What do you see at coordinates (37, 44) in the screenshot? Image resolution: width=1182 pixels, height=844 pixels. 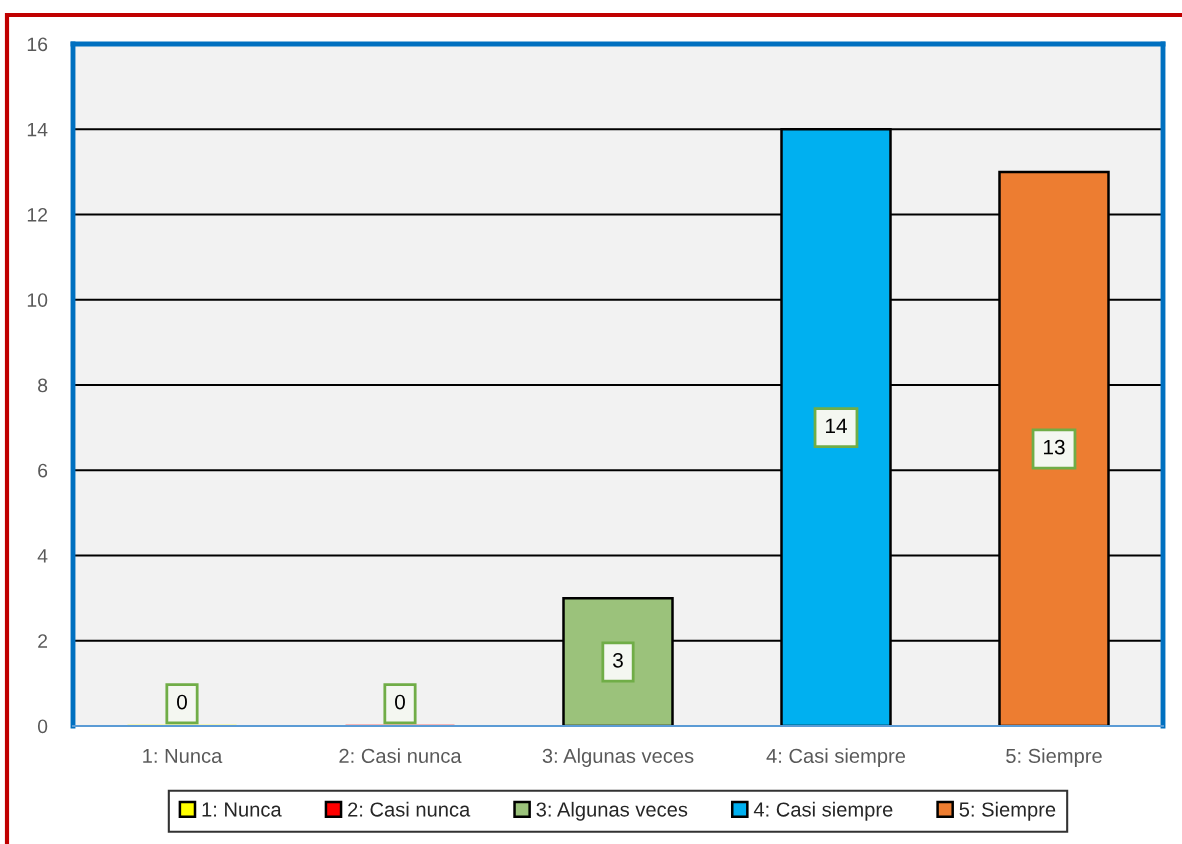 I see `y-tick-label: 16` at bounding box center [37, 44].